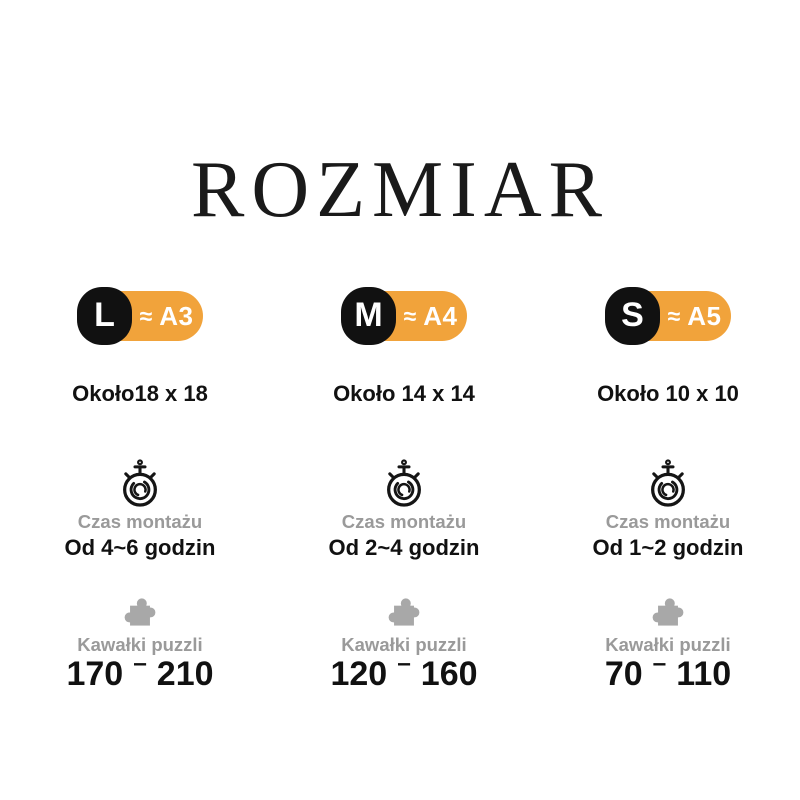  I want to click on size-badge-l: L ≈ A3, so click(140, 316).